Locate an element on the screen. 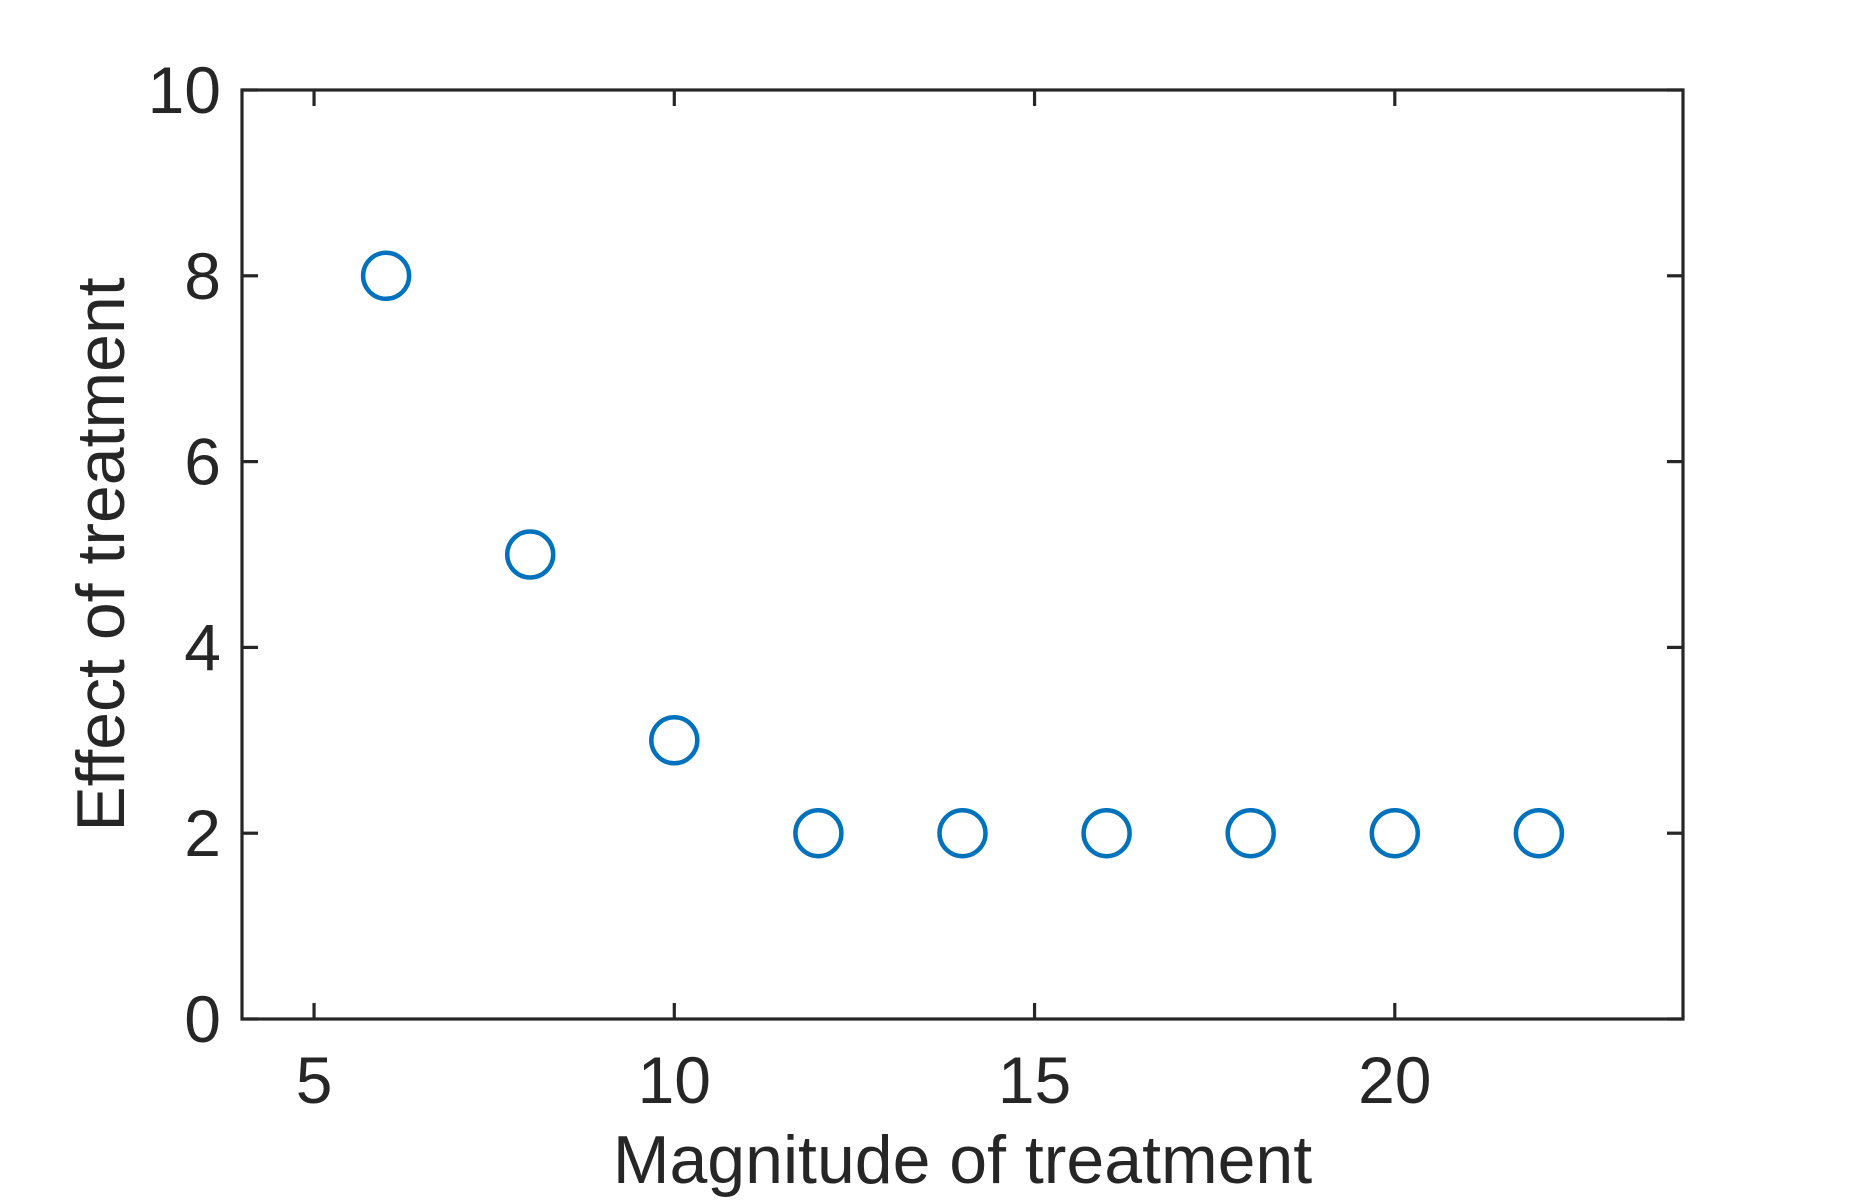 This screenshot has height=1200, width=1860. y-tick-label: 6 is located at coordinates (202, 462).